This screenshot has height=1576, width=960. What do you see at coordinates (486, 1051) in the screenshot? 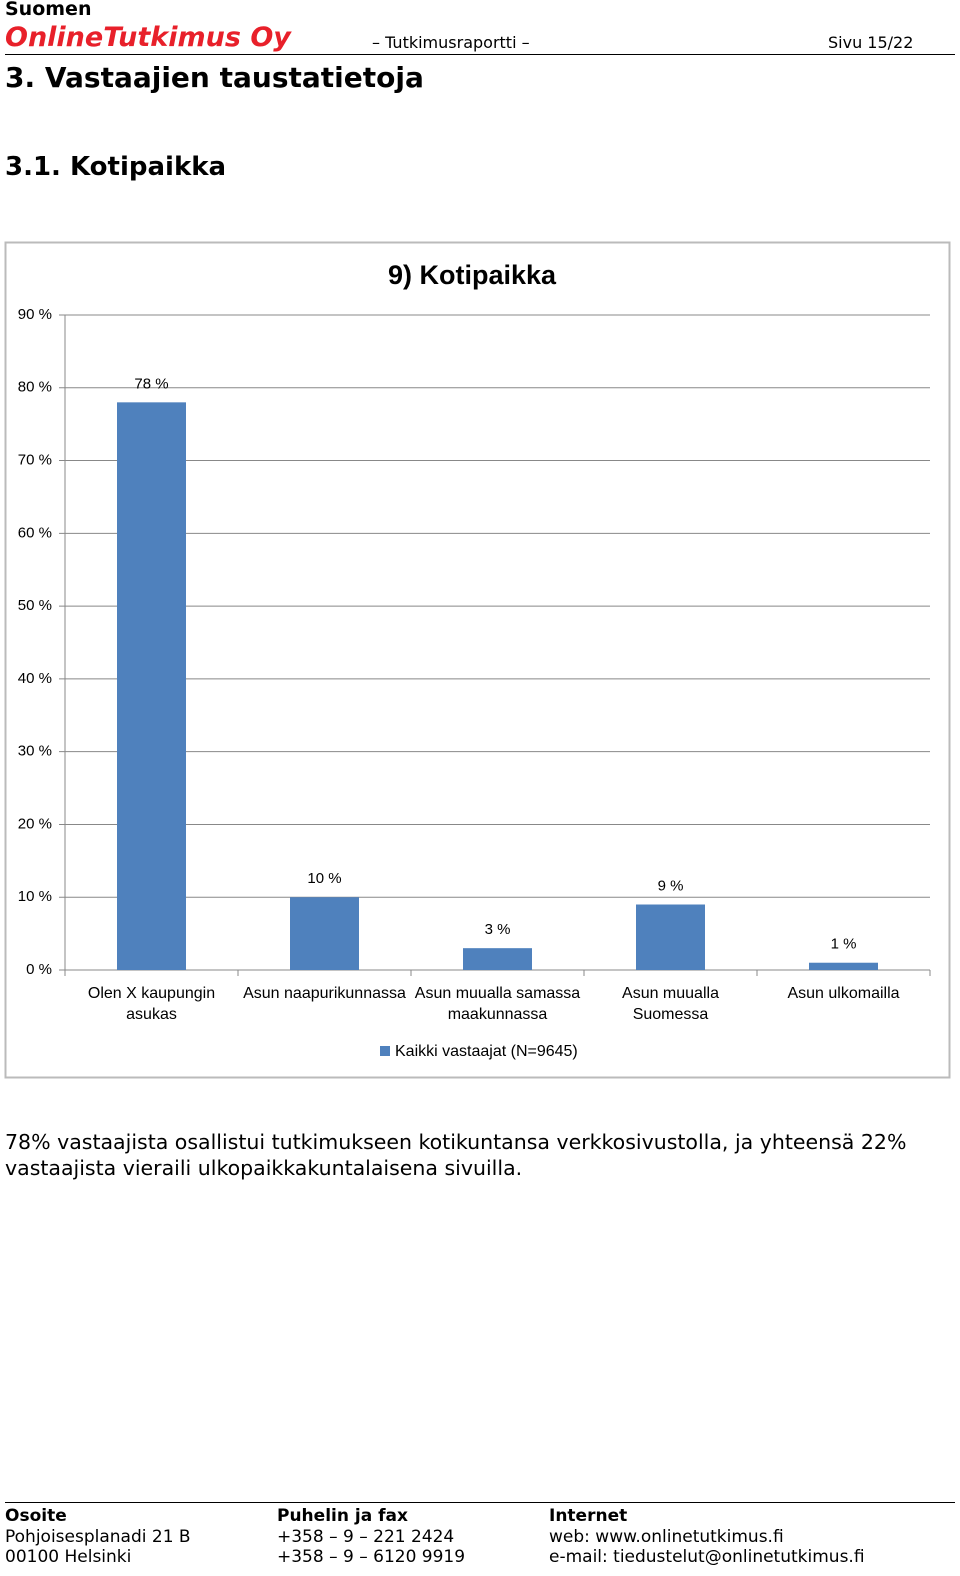
I see `legend-label: Kaikki vastaajat (N=9645)` at bounding box center [486, 1051].